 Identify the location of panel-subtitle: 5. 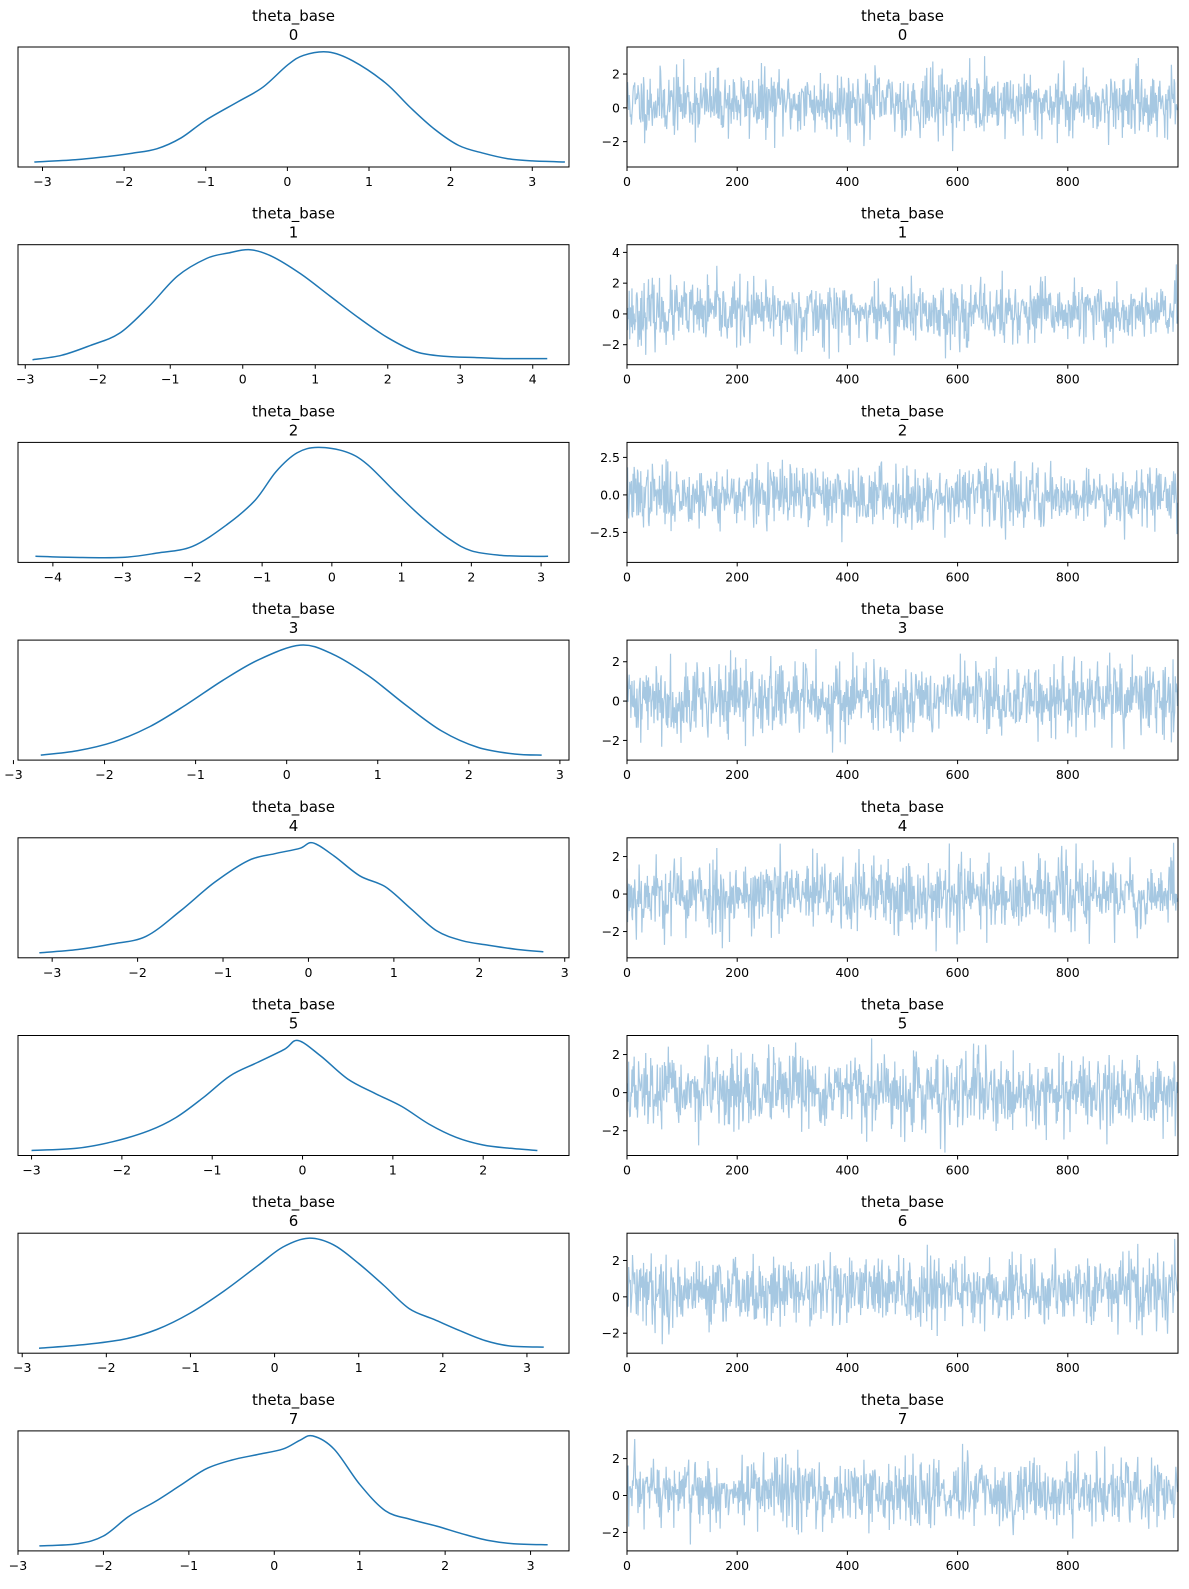
(903, 1024).